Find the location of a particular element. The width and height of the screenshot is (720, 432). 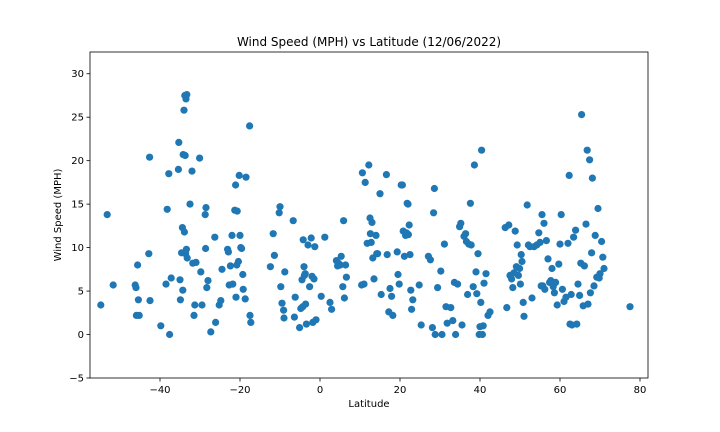

x-axis-ticks: −40 −20 0 20 40 60 80 is located at coordinates (397, 387).